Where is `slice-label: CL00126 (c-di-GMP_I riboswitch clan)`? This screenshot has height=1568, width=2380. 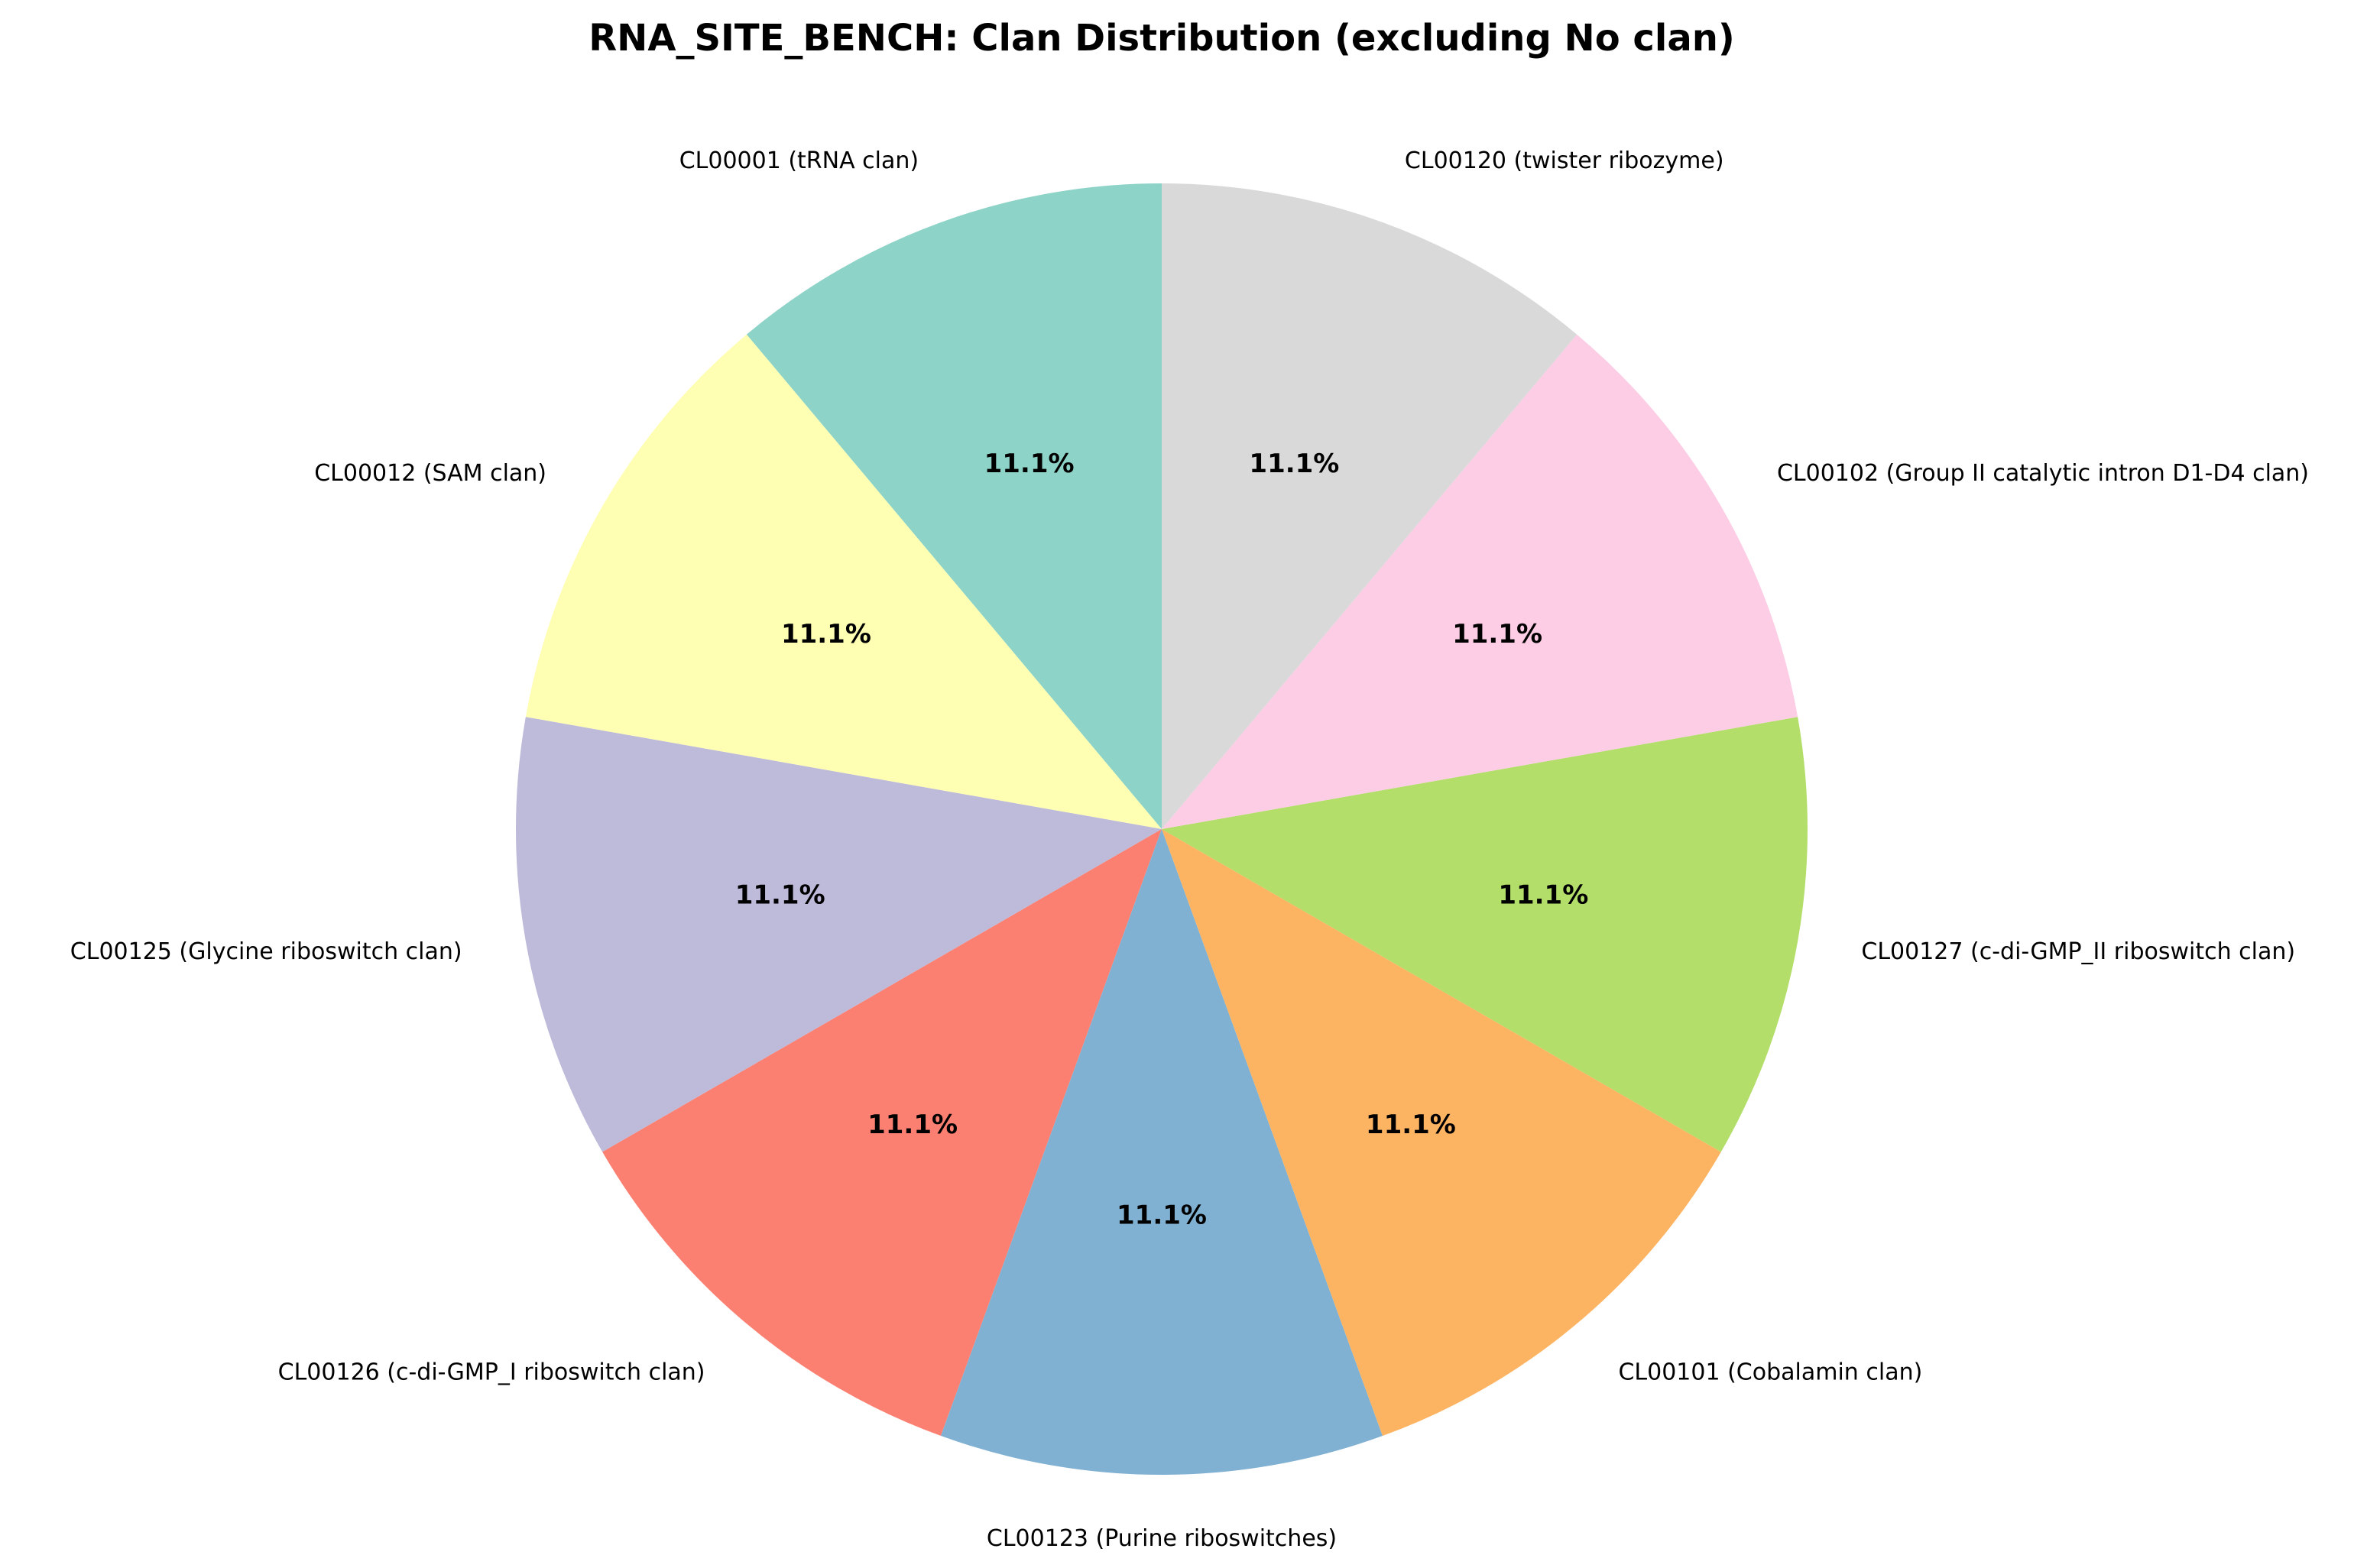
slice-label: CL00126 (c-di-GMP_I riboswitch clan) is located at coordinates (491, 1372).